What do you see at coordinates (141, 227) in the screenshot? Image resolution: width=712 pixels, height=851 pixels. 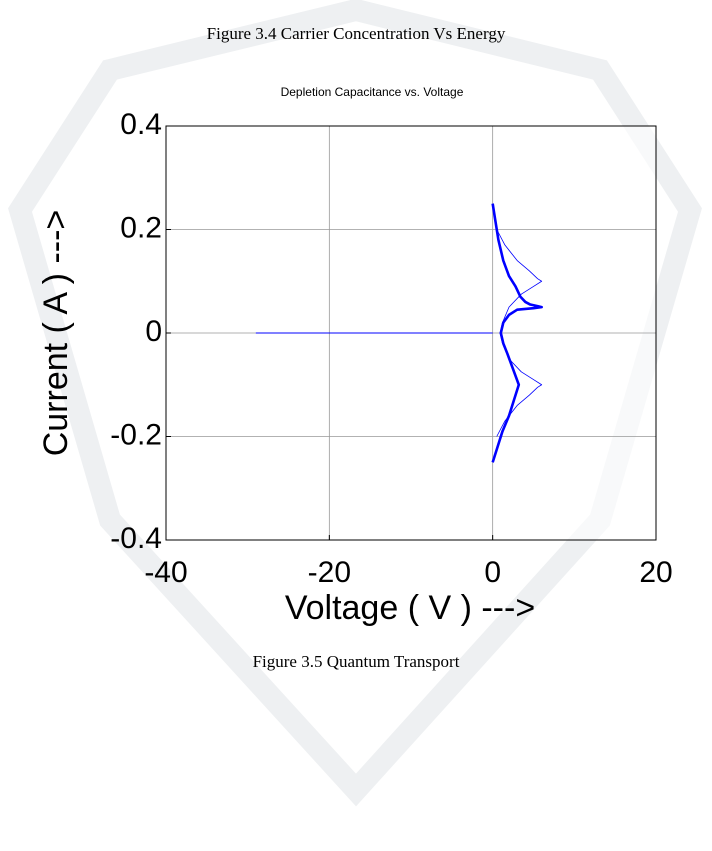 I see `y-tick-label: 0.2` at bounding box center [141, 227].